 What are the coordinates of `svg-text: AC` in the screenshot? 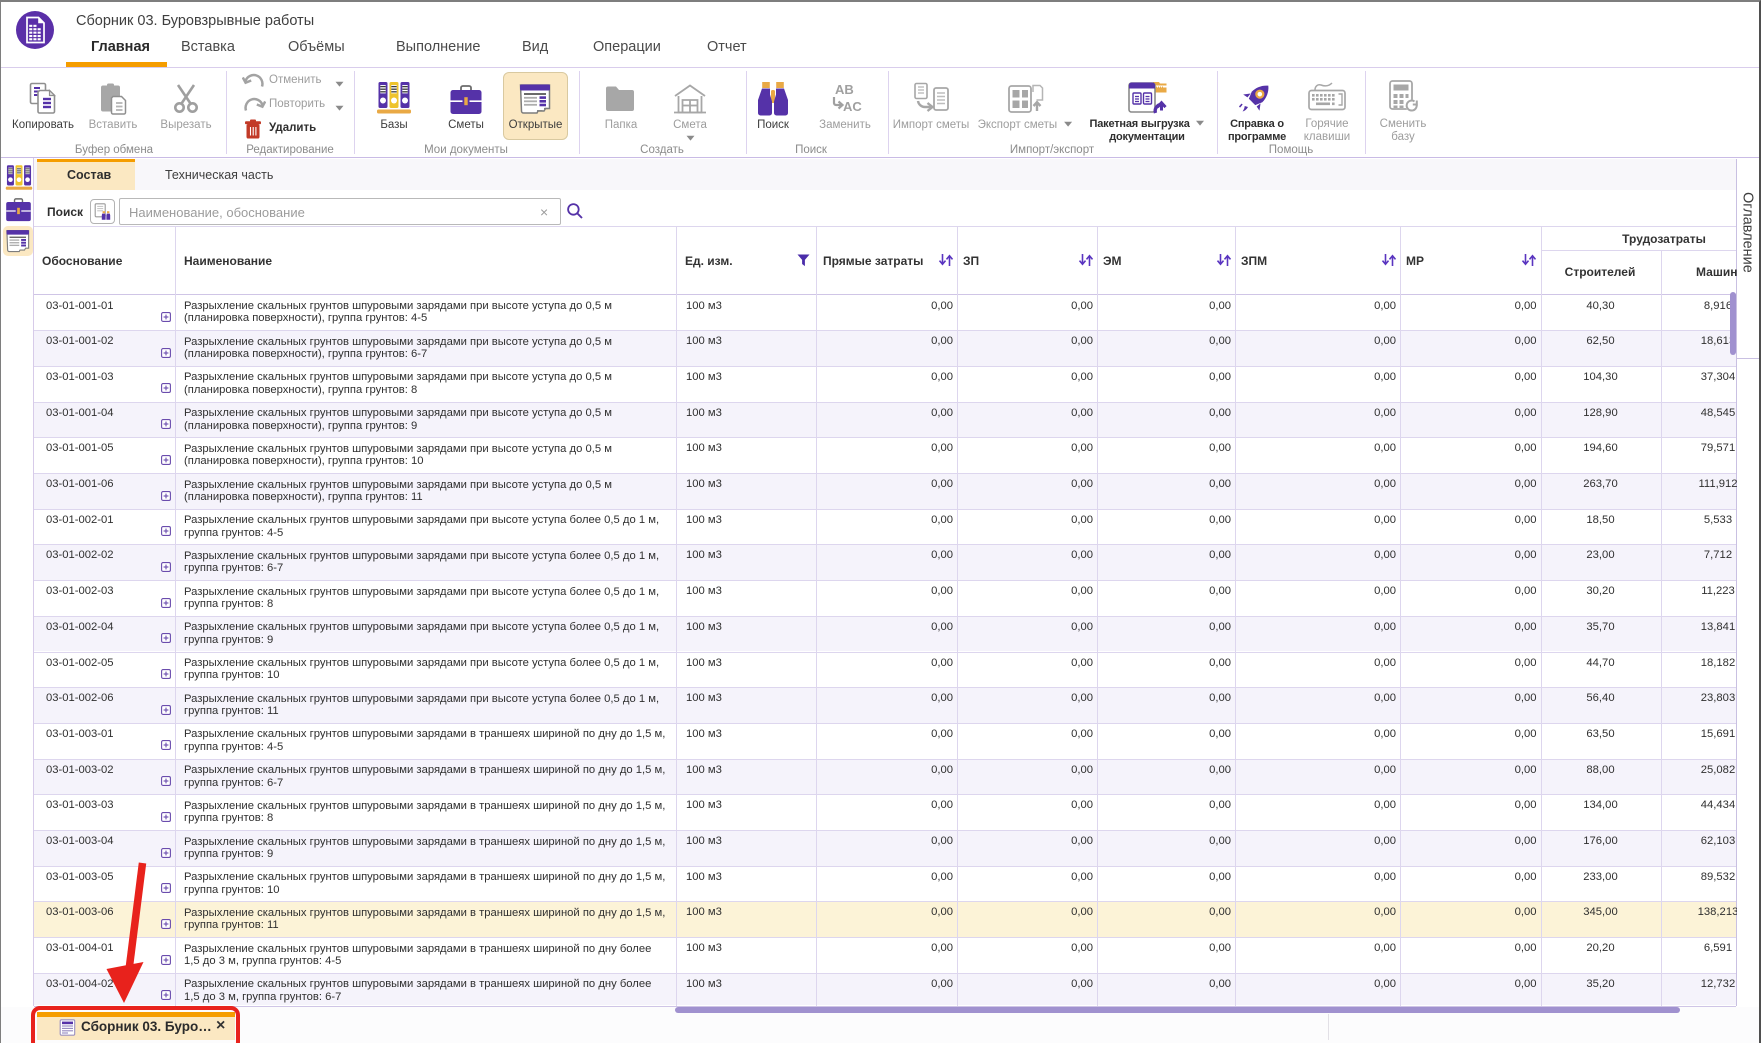 It's located at (852, 106).